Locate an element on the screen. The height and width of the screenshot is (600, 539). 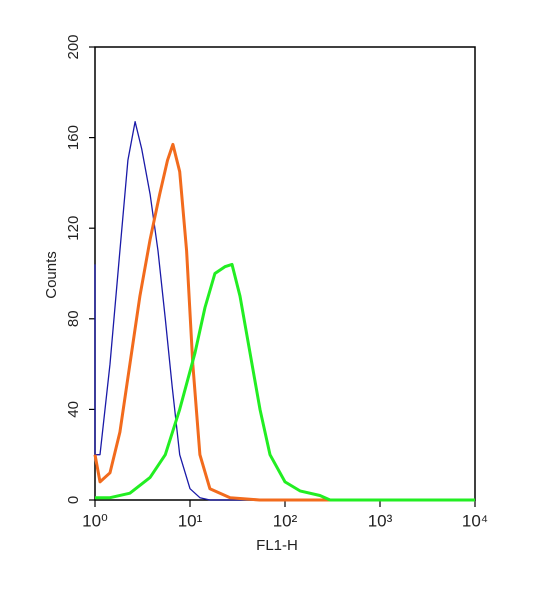
y-tick-label: 0 is located at coordinates (73, 500).